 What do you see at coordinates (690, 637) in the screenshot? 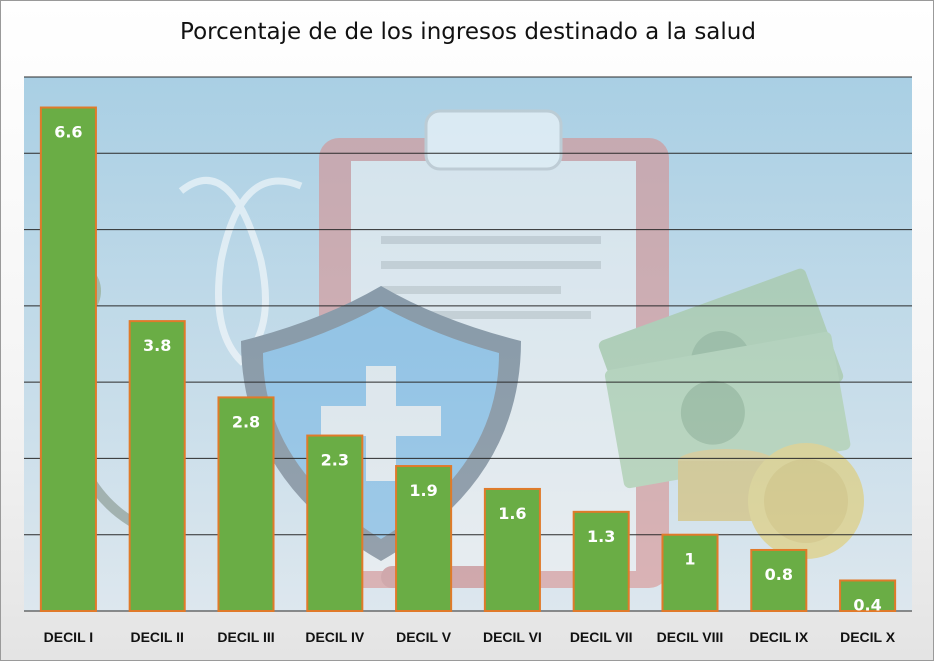
I see `x-tick-label: DECIL VIII` at bounding box center [690, 637].